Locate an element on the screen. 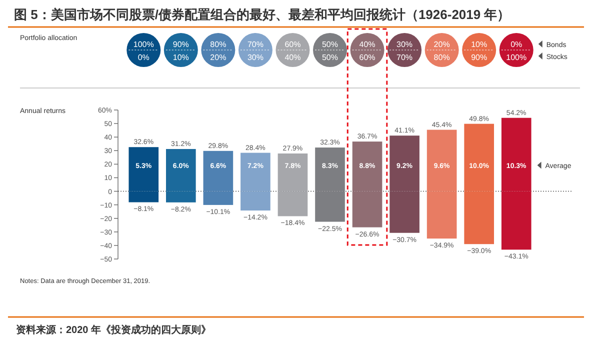  x-tick-label: 0% 100% is located at coordinates (516, 51).